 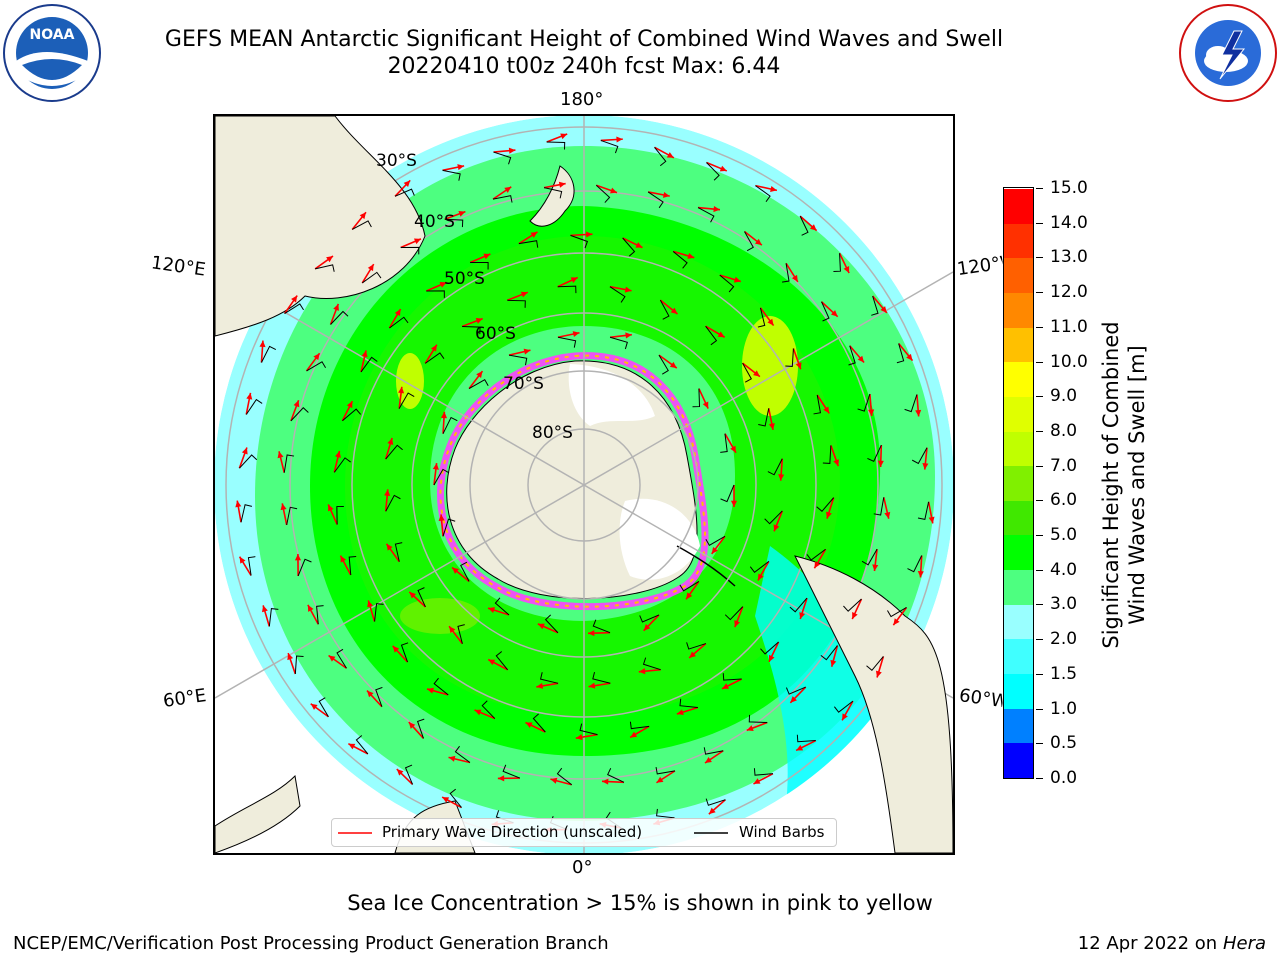 I want to click on colorbar-tick-label: 4.0, so click(x=1064, y=569).